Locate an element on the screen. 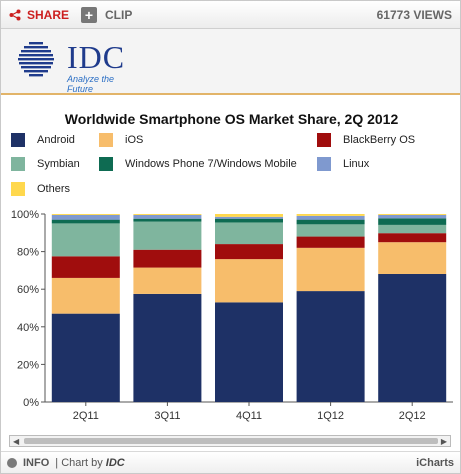  icharts-link: iCharts is located at coordinates (435, 462).